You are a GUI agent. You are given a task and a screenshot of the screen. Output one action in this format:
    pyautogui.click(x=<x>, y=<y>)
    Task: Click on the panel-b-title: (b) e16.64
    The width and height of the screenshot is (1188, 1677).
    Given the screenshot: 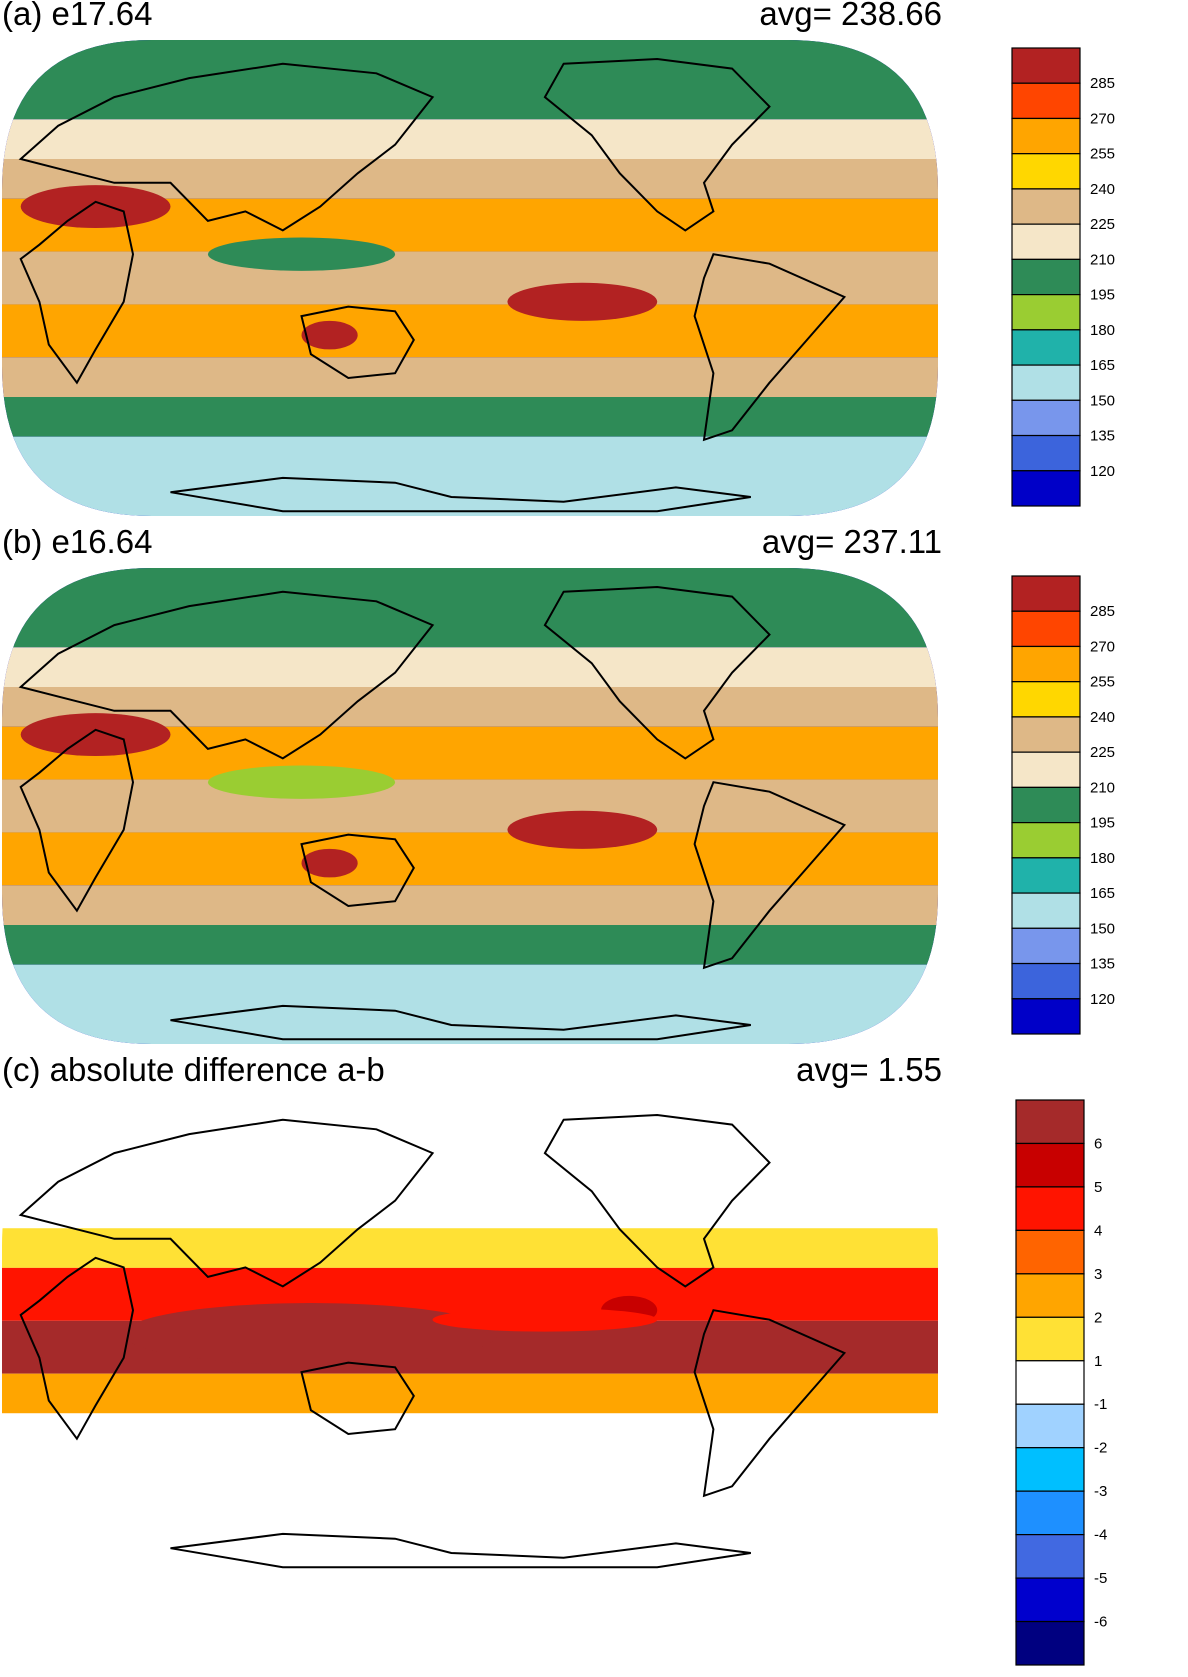 What is the action you would take?
    pyautogui.click(x=77, y=541)
    